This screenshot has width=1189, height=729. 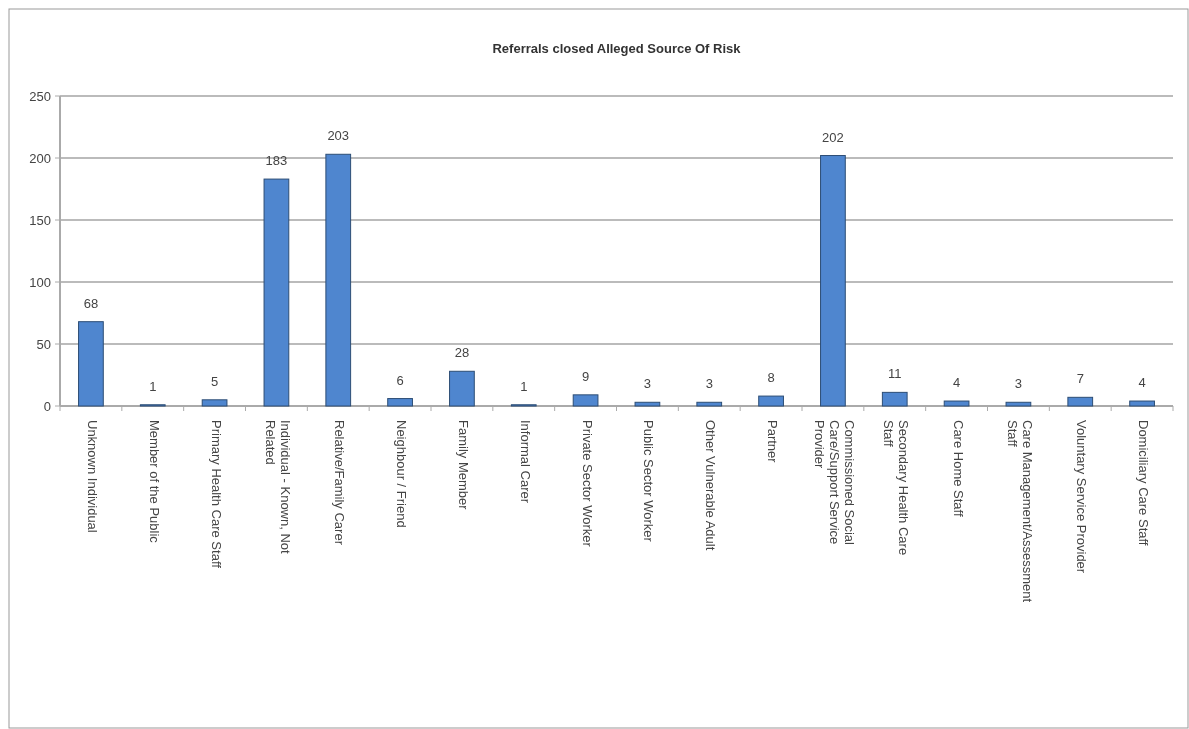 I want to click on x-tick-label: Commissioned Social Care/Support Service Provider, so click(x=834, y=483).